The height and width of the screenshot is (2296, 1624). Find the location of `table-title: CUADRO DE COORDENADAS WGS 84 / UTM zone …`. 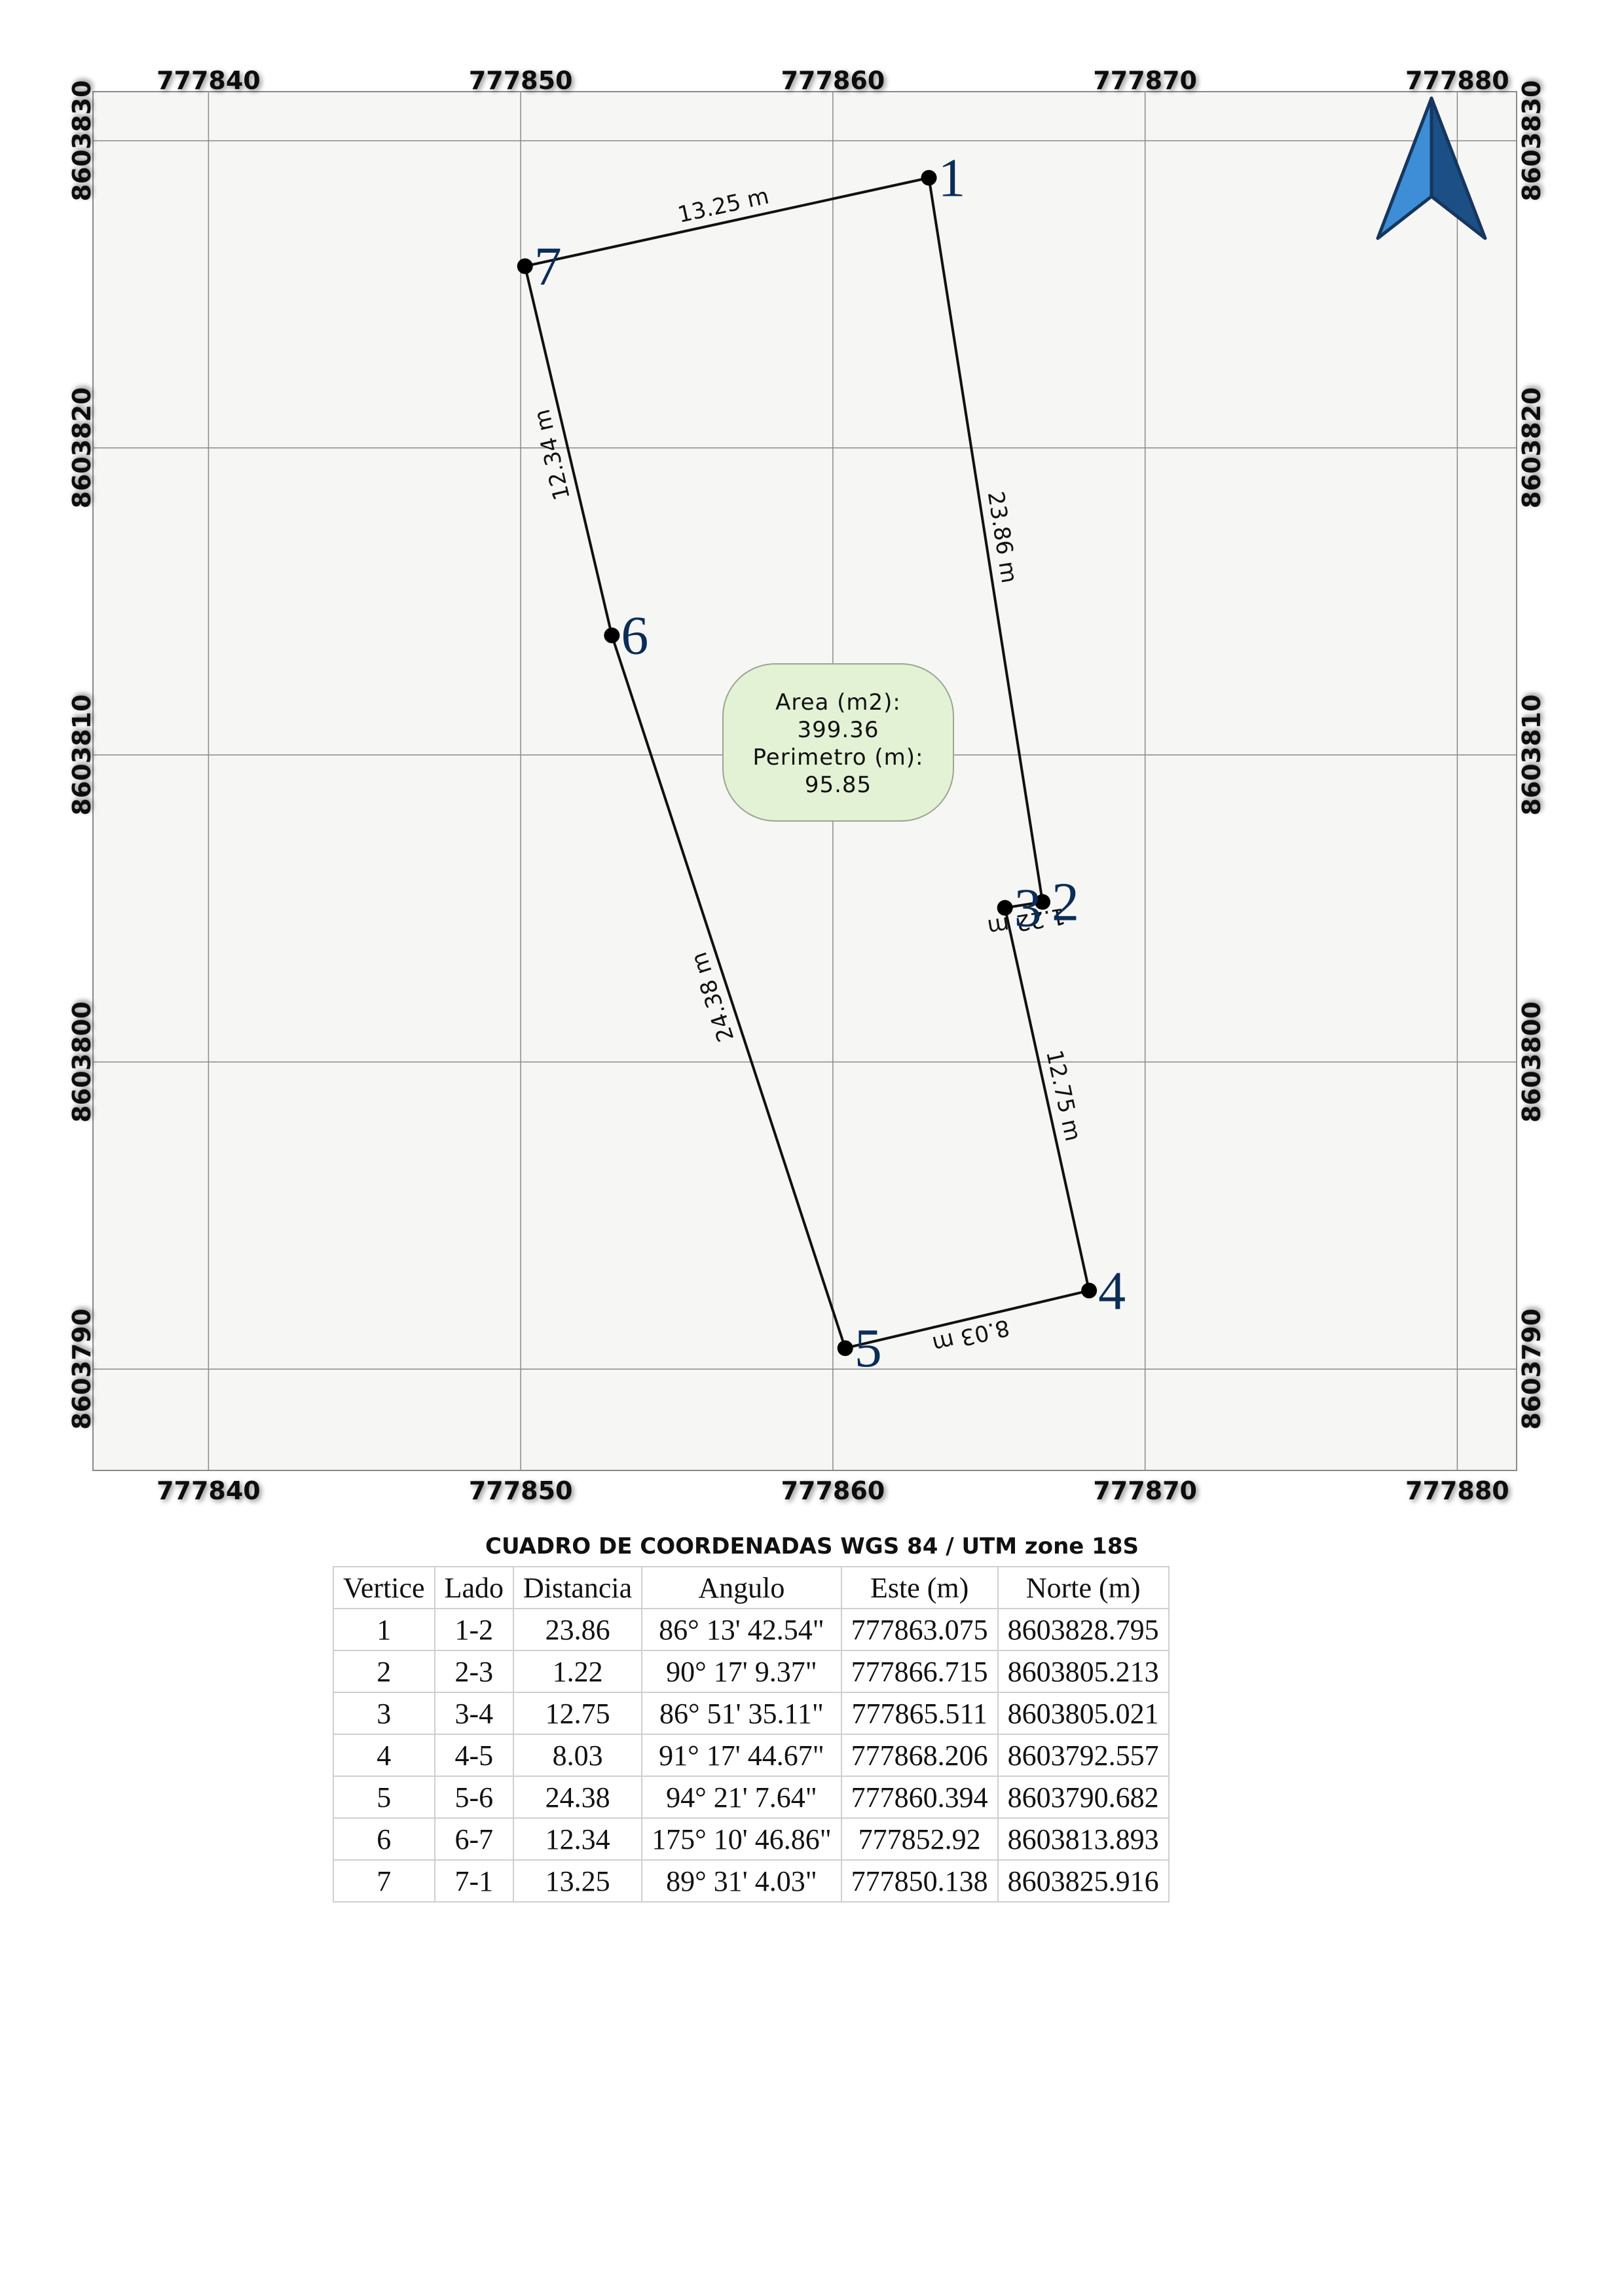

table-title: CUADRO DE COORDENADAS WGS 84 / UTM zone … is located at coordinates (812, 1546).